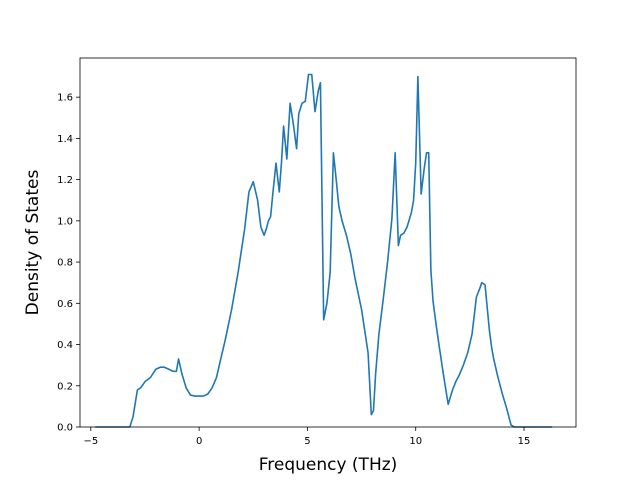  I want to click on x-tick-label: 5, so click(307, 441).